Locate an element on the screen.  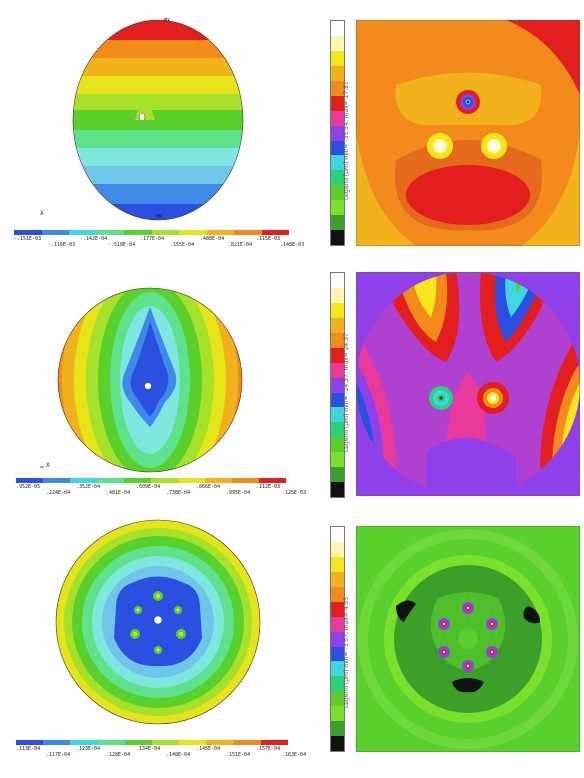
row2-vertical-legend is located at coordinates (337, 385).